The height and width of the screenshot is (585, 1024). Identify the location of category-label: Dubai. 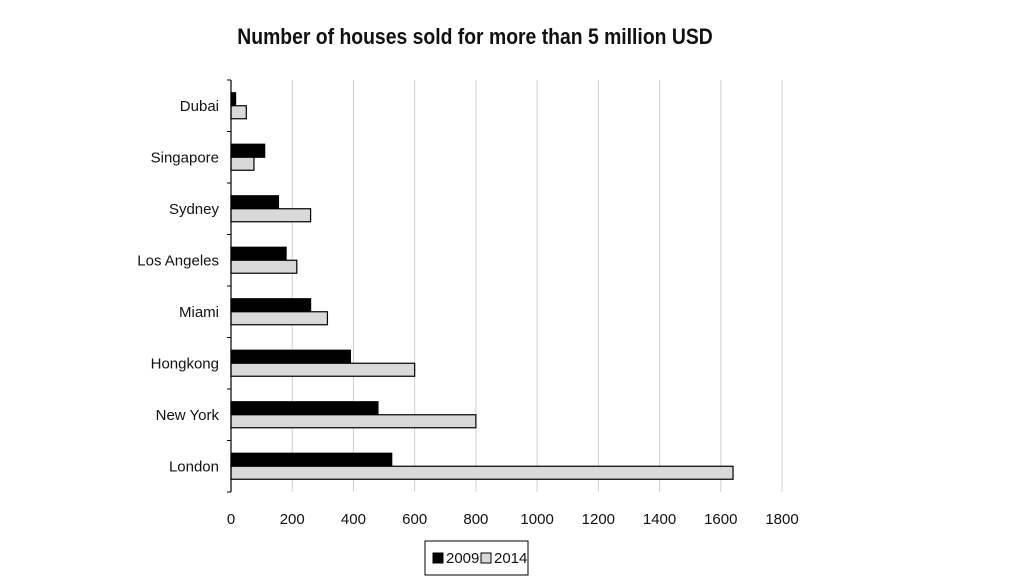
(199, 106).